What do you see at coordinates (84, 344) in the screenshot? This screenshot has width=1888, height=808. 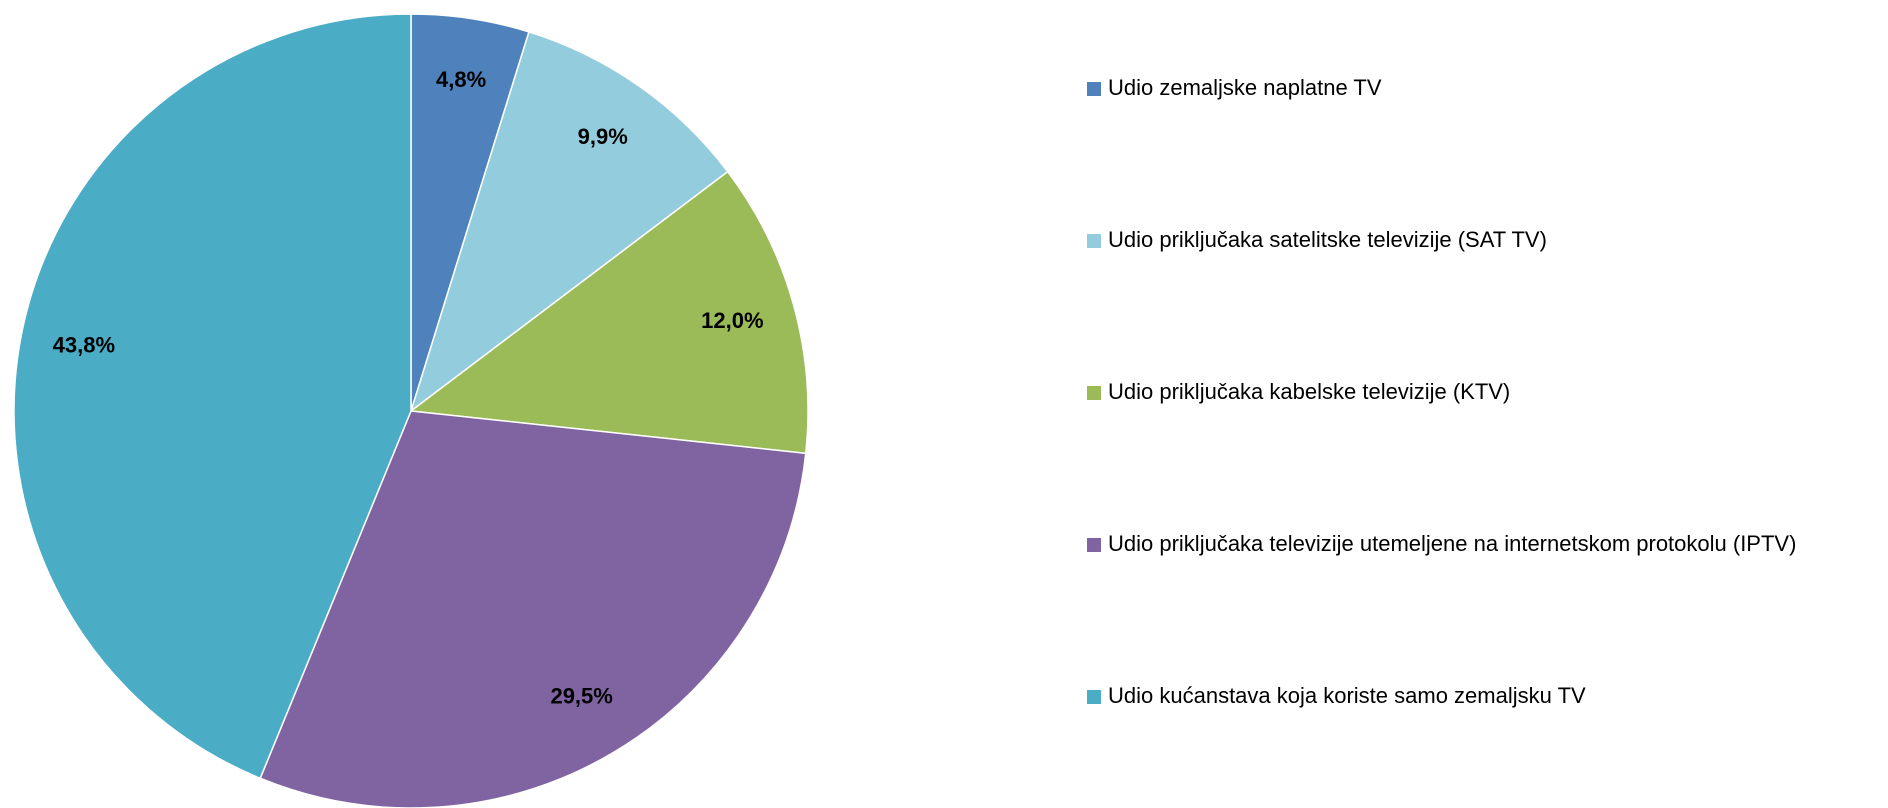 I see `data-label: 43,8%` at bounding box center [84, 344].